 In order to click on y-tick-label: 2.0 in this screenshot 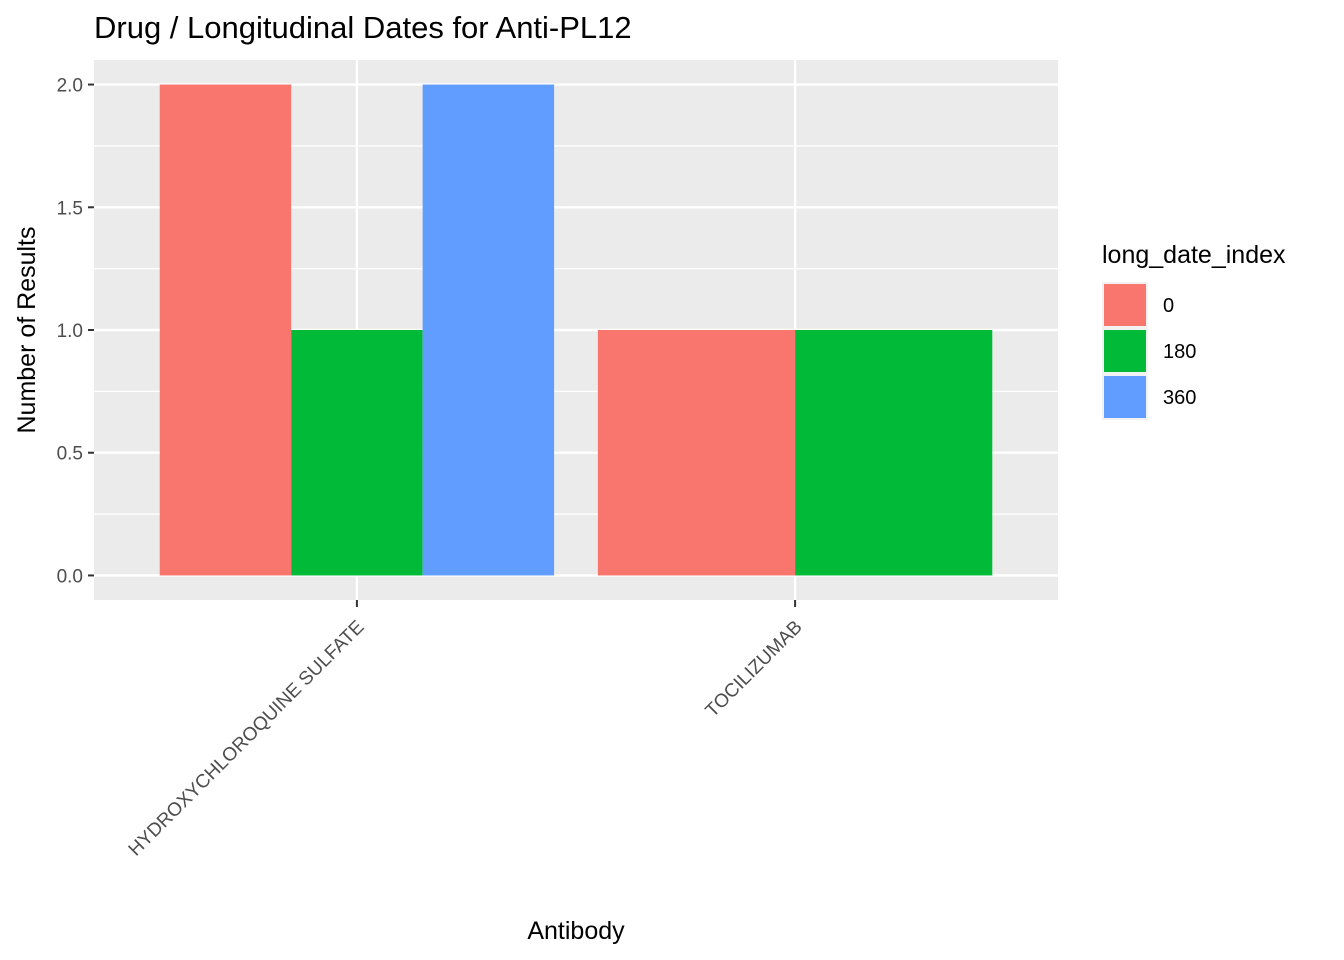, I will do `click(70, 86)`.